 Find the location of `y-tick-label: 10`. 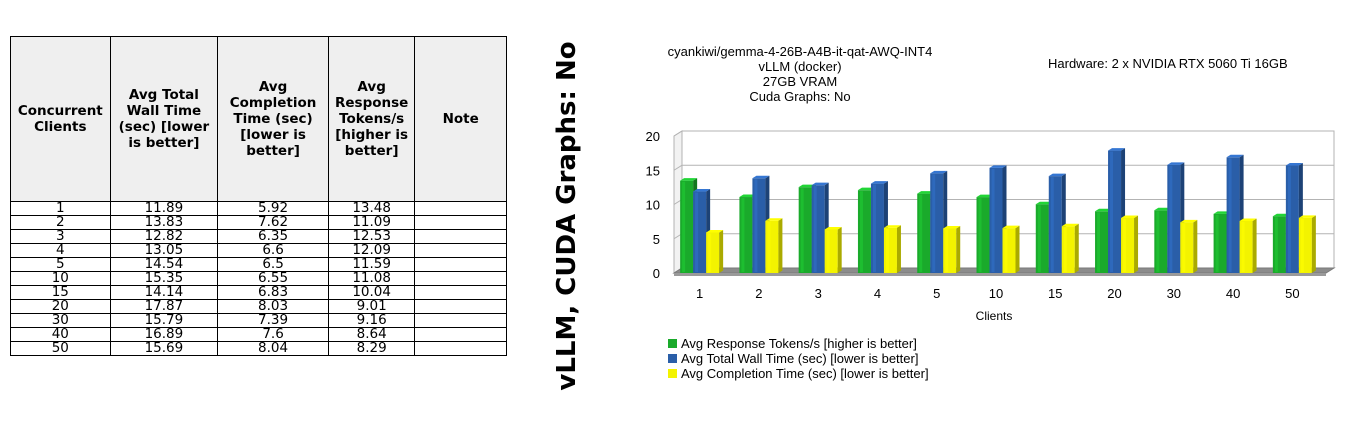

y-tick-label: 10 is located at coordinates (653, 205).